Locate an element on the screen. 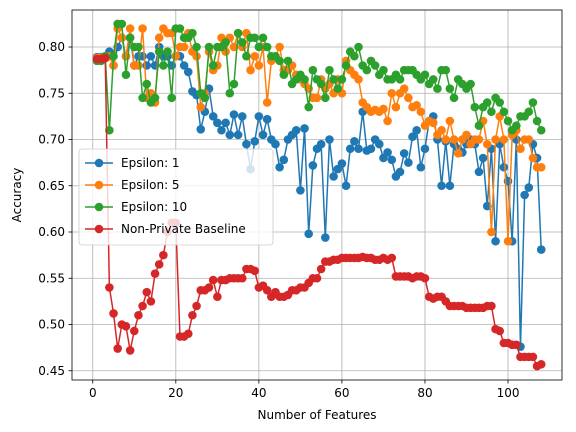  y-tick-label: 0.70 is located at coordinates (51, 140).